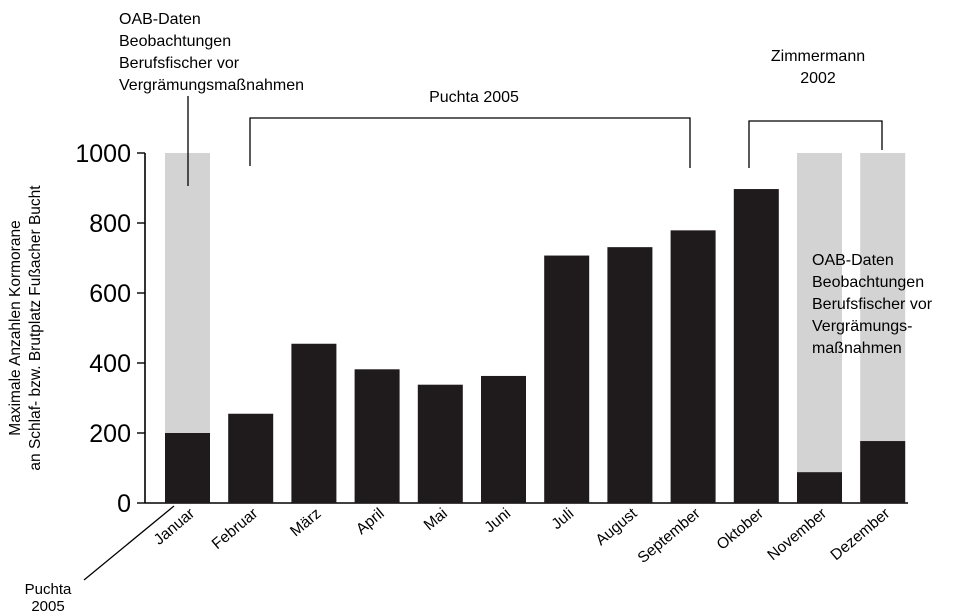 This screenshot has width=959, height=614. Describe the element at coordinates (211, 85) in the screenshot. I see `oab-left-line4: Vergrämungsmaßnahmen` at that location.